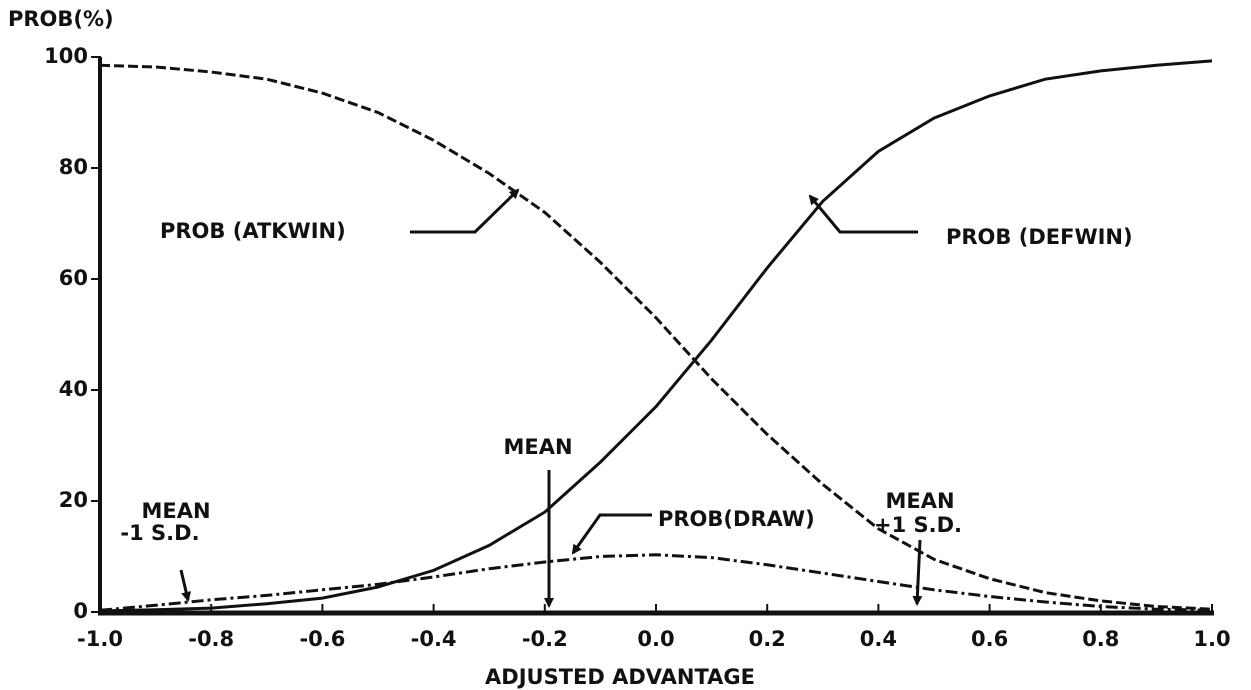  What do you see at coordinates (66, 56) in the screenshot?
I see `y-tick-label: 100` at bounding box center [66, 56].